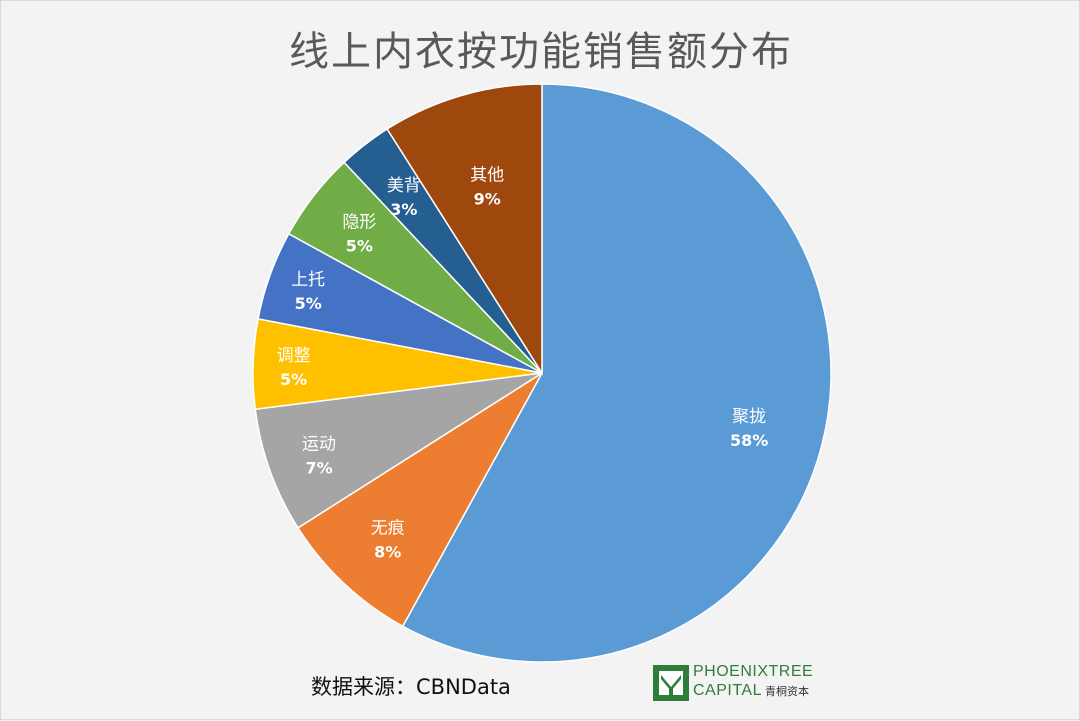 This screenshot has width=1080, height=721. What do you see at coordinates (359, 222) in the screenshot?
I see `slice-label-6: 隐形` at bounding box center [359, 222].